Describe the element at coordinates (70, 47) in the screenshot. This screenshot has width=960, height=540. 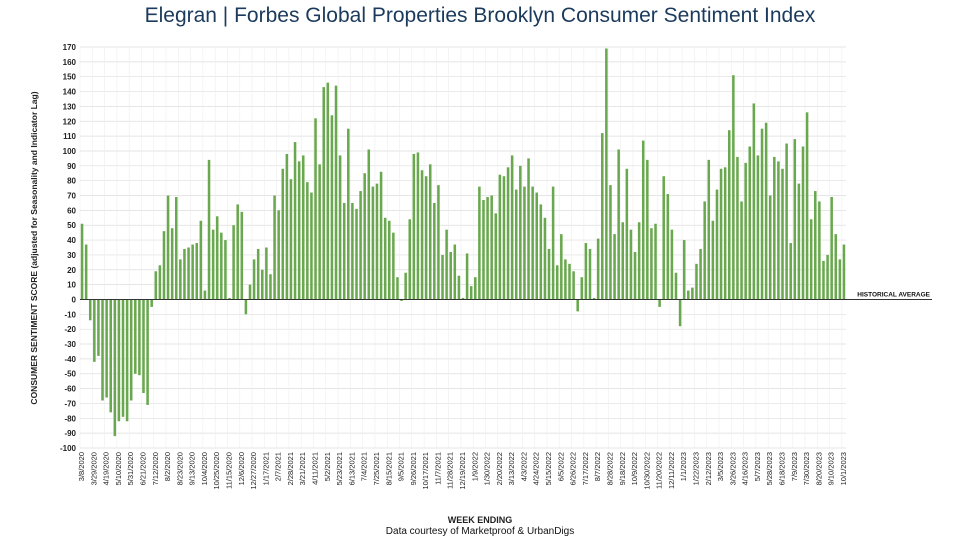
I see `y-tick-label: 170` at that location.